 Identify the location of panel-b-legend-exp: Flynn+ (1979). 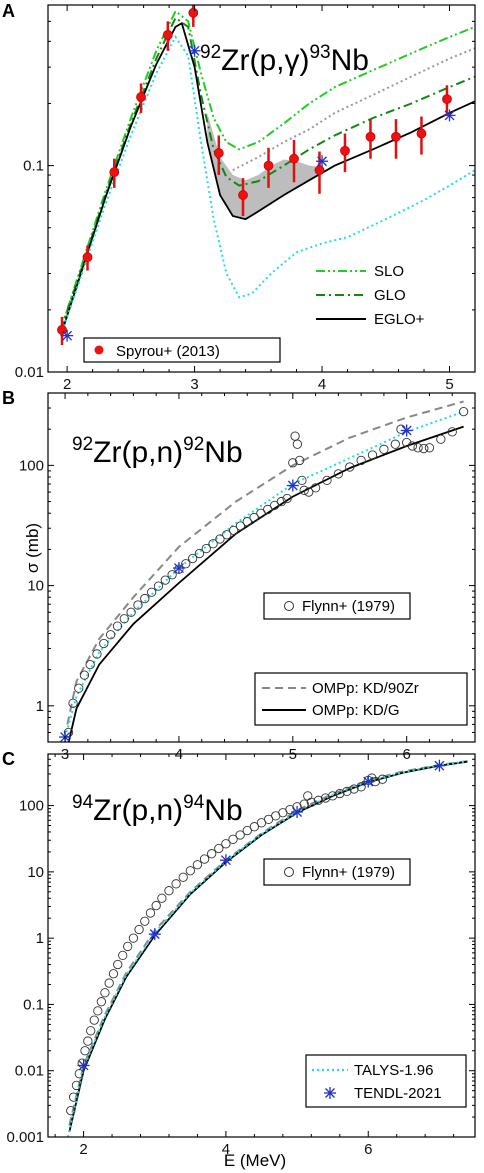
(337, 606).